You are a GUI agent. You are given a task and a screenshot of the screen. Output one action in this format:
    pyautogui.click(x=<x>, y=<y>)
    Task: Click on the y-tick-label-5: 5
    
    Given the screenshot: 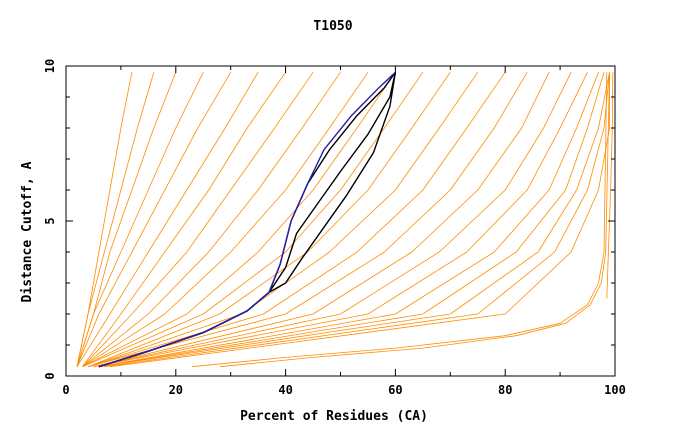 What is the action you would take?
    pyautogui.click(x=50, y=220)
    